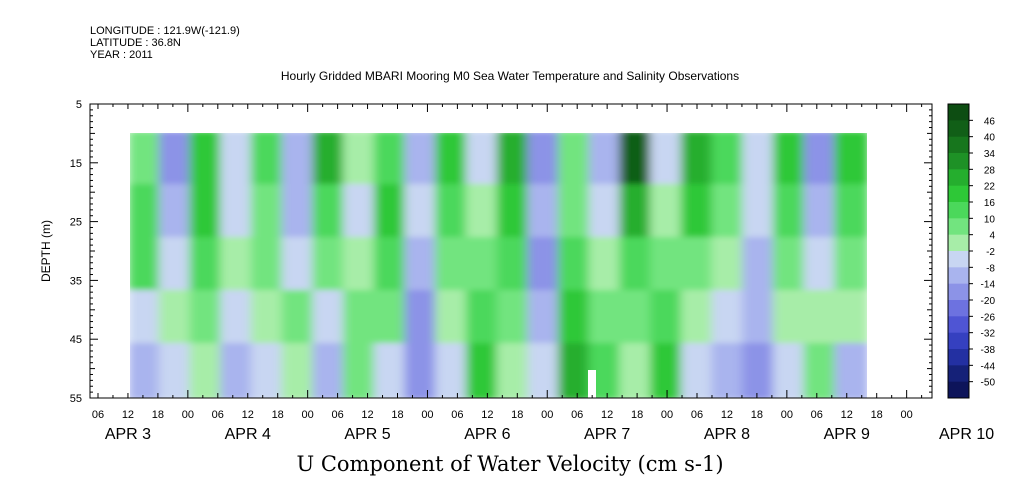 The width and height of the screenshot is (1009, 504). Describe the element at coordinates (79, 105) in the screenshot. I see `y-tick-label: 5` at that location.